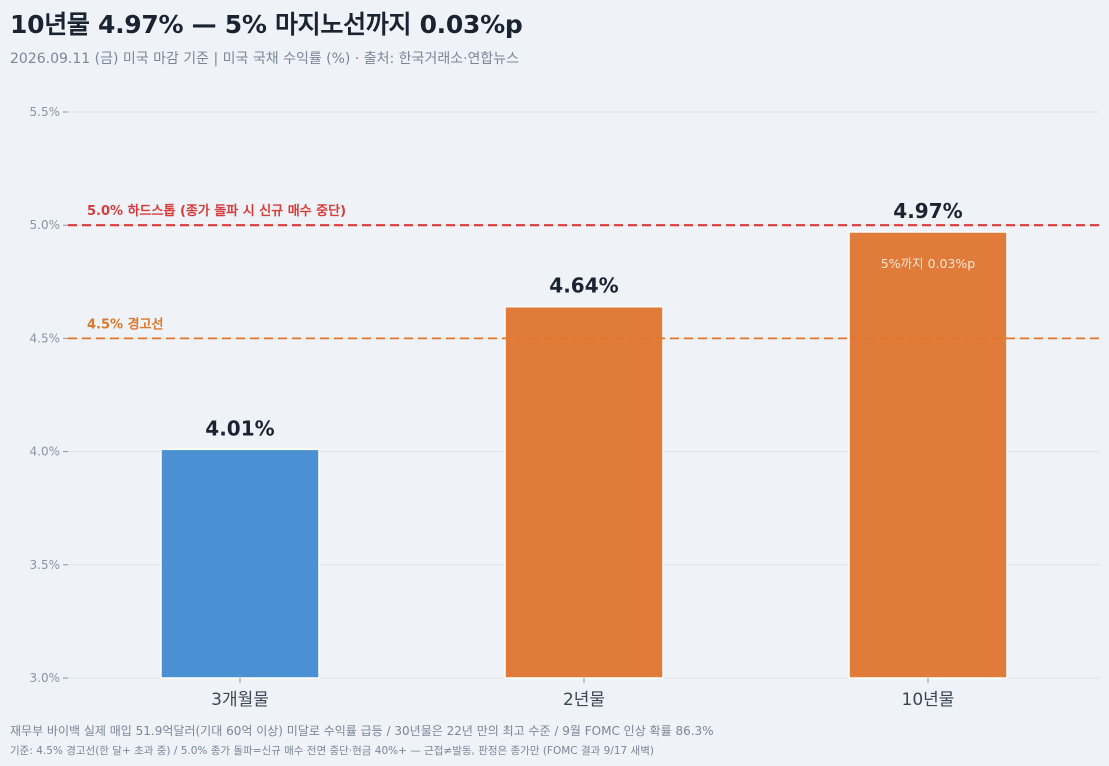 The height and width of the screenshot is (766, 1109). What do you see at coordinates (45, 565) in the screenshot?
I see `y-tick-label: 3.5%` at bounding box center [45, 565].